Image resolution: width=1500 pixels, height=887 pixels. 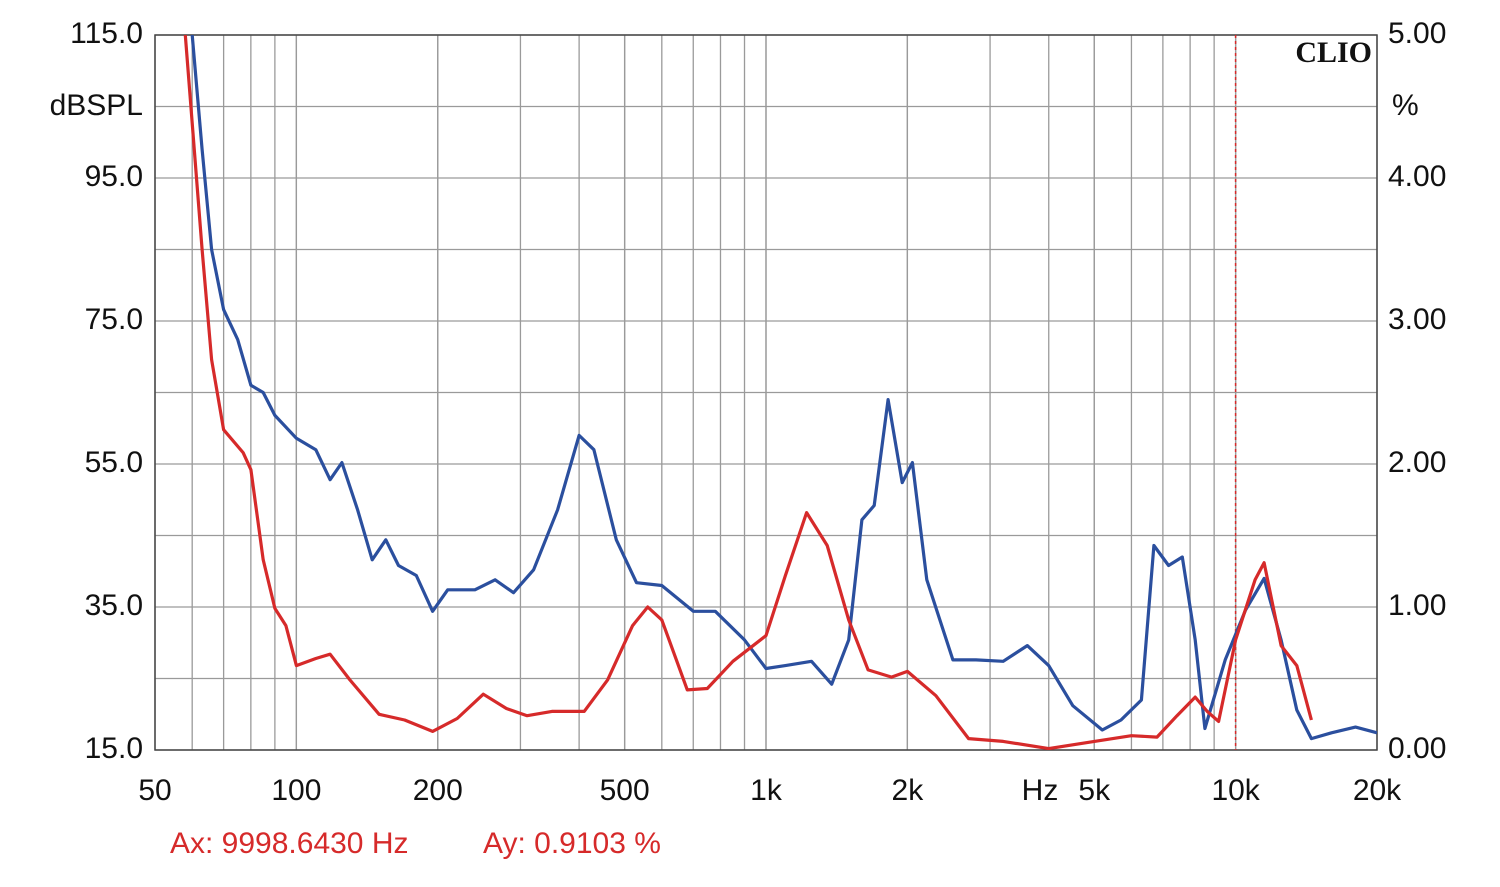 What do you see at coordinates (296, 790) in the screenshot?
I see `x-tick-label: 100` at bounding box center [296, 790].